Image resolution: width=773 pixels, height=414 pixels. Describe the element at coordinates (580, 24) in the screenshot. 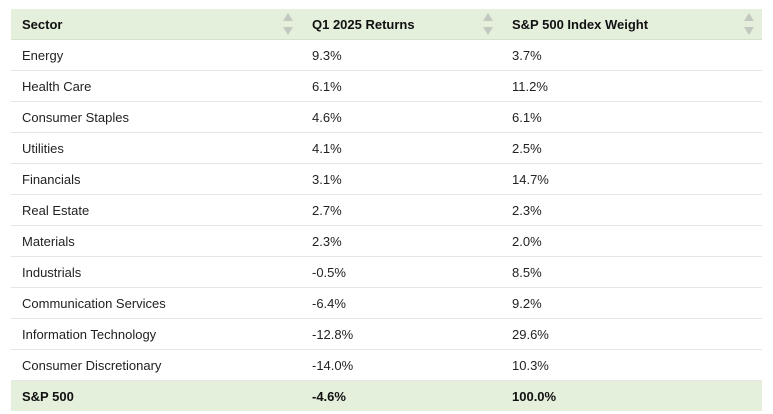

I see `column-header-label: S&P 500 Index Weight` at that location.